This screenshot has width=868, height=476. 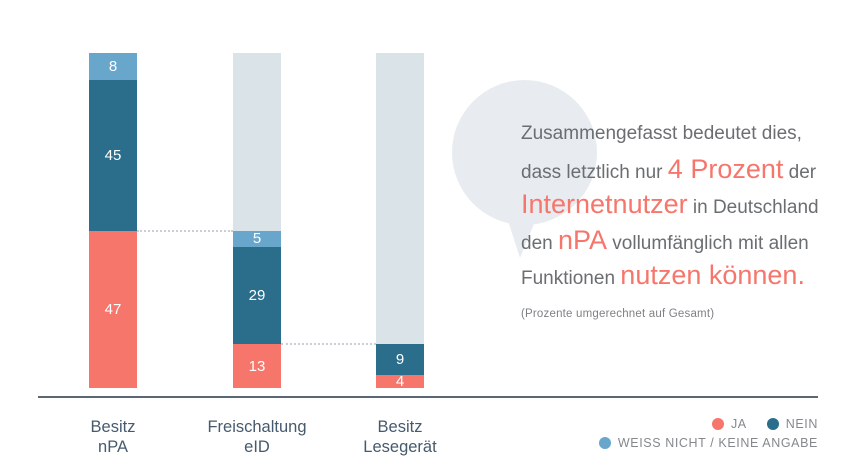 What do you see at coordinates (729, 424) in the screenshot?
I see `legend-item-ja: JA` at bounding box center [729, 424].